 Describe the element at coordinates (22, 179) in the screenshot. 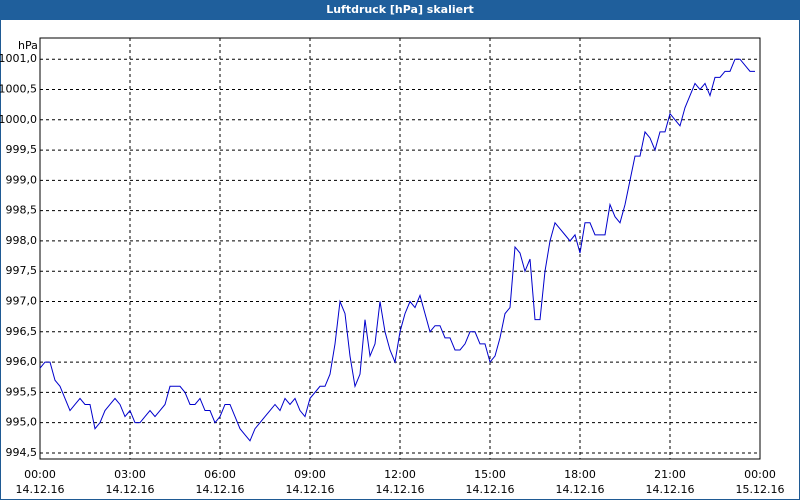

I see `y-tick-label: 999,0` at that location.